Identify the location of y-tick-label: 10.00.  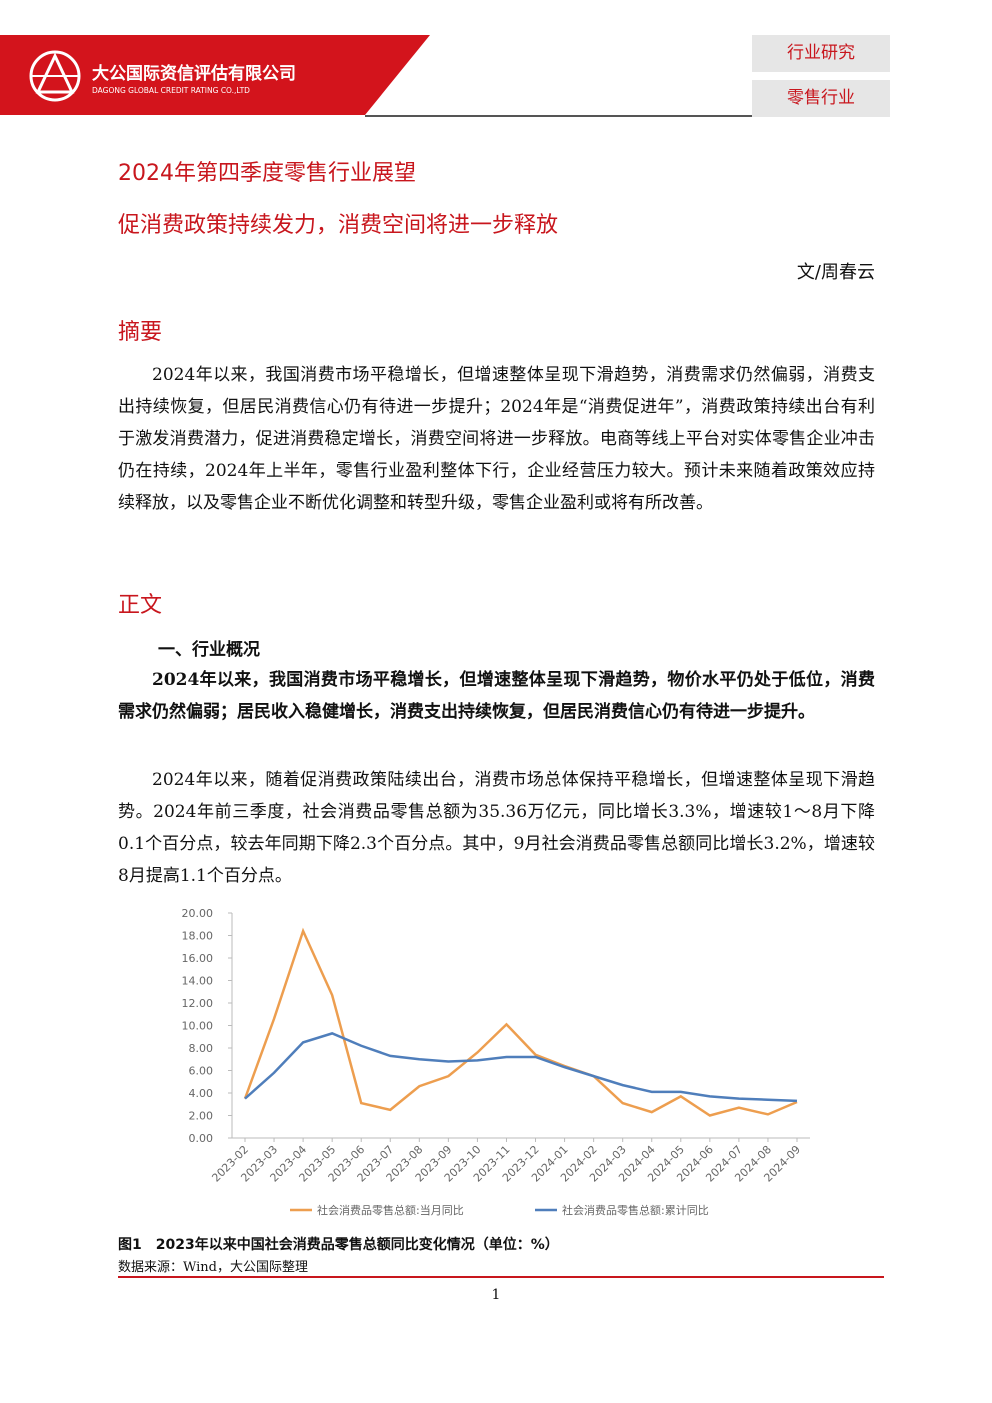
(198, 1026).